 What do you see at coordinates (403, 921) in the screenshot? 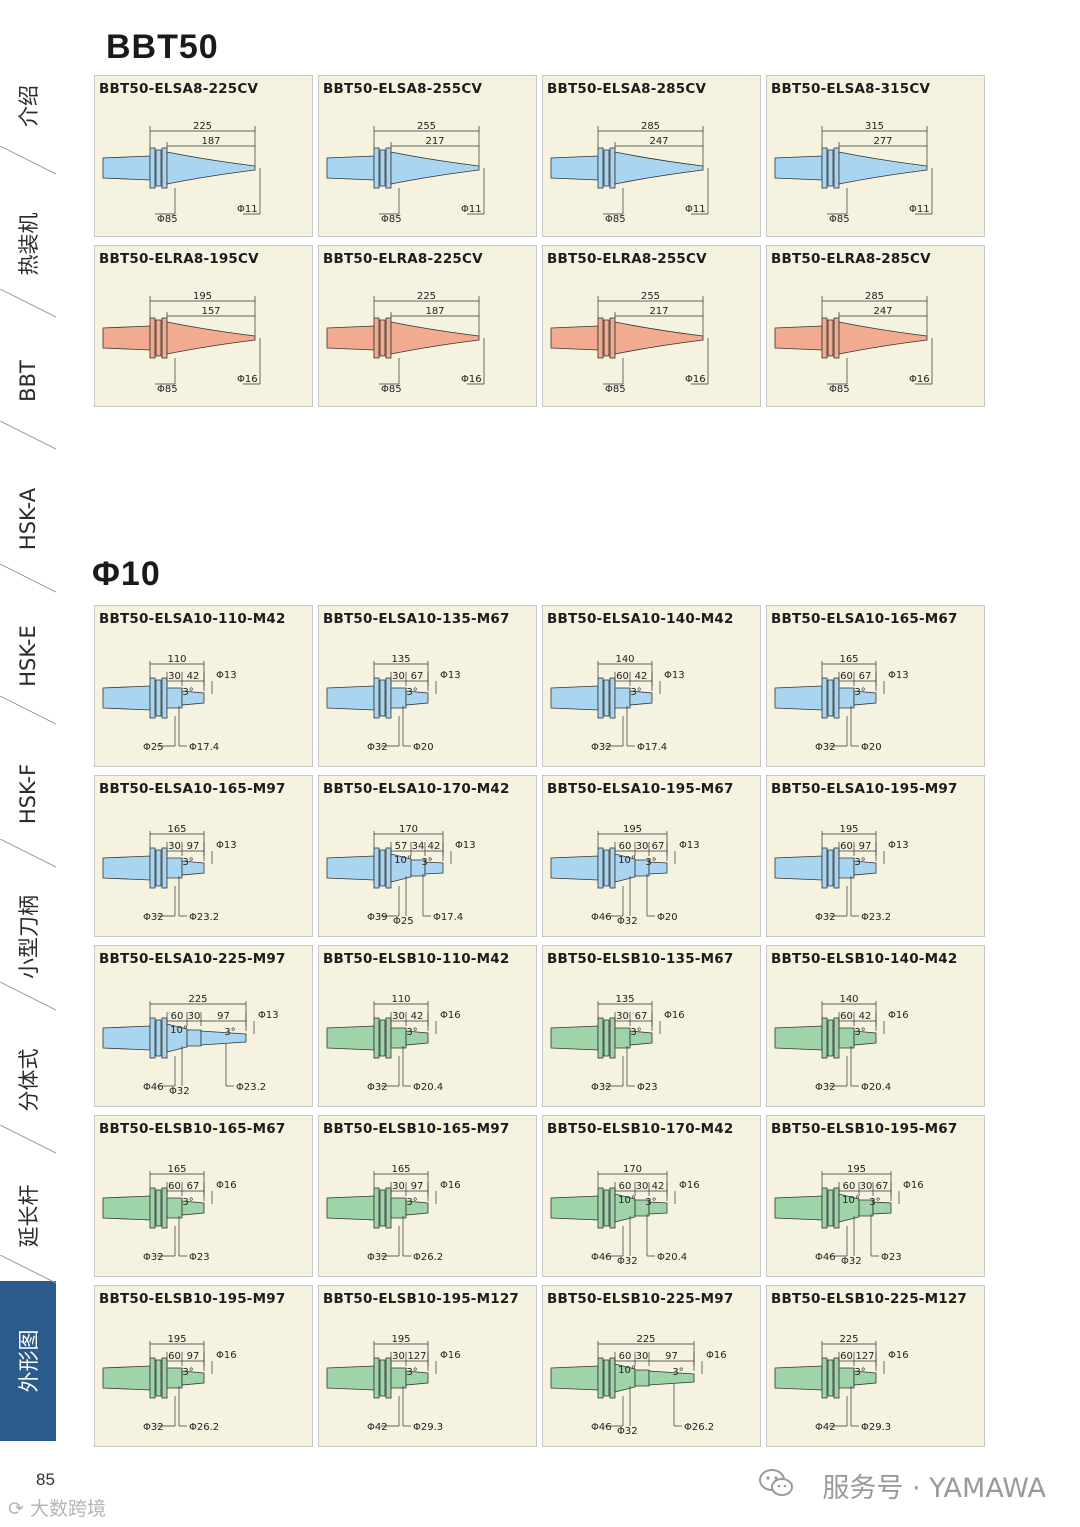
I see `dia-mid: Φ25` at bounding box center [403, 921].